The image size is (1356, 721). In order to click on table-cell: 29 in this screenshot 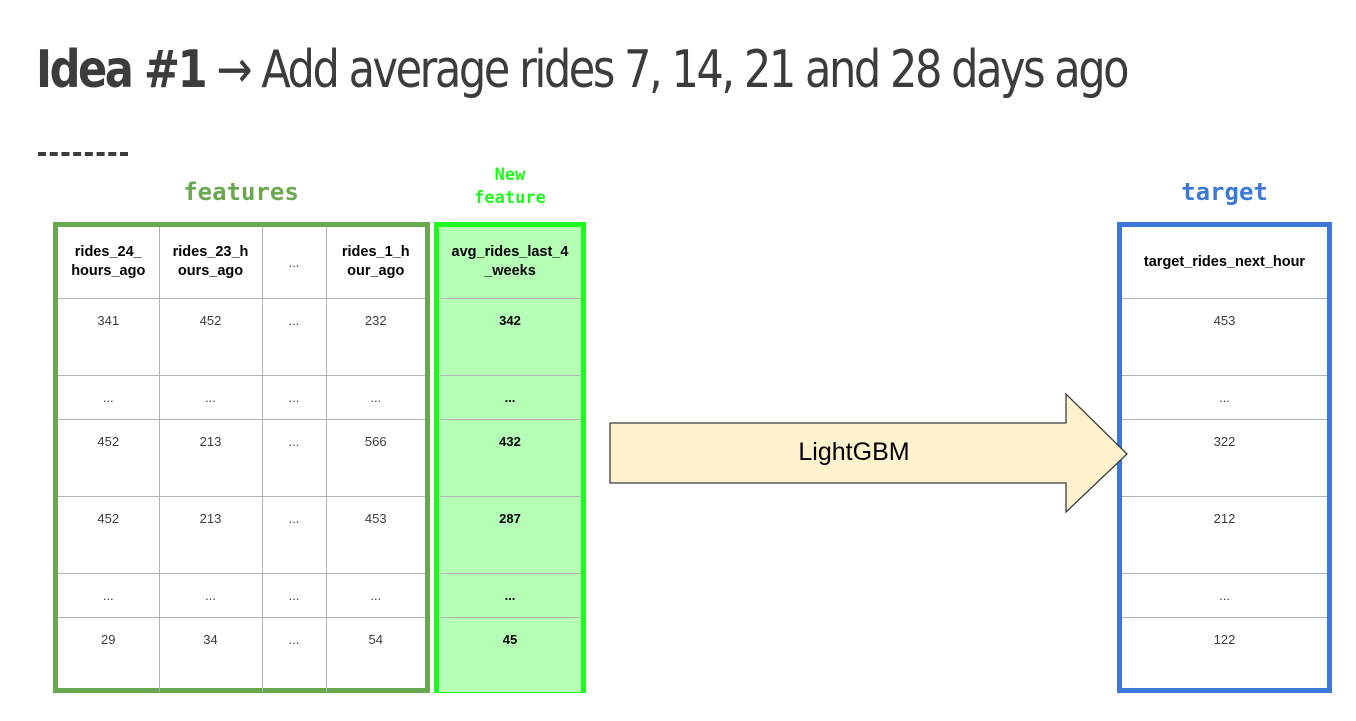, I will do `click(109, 654)`.